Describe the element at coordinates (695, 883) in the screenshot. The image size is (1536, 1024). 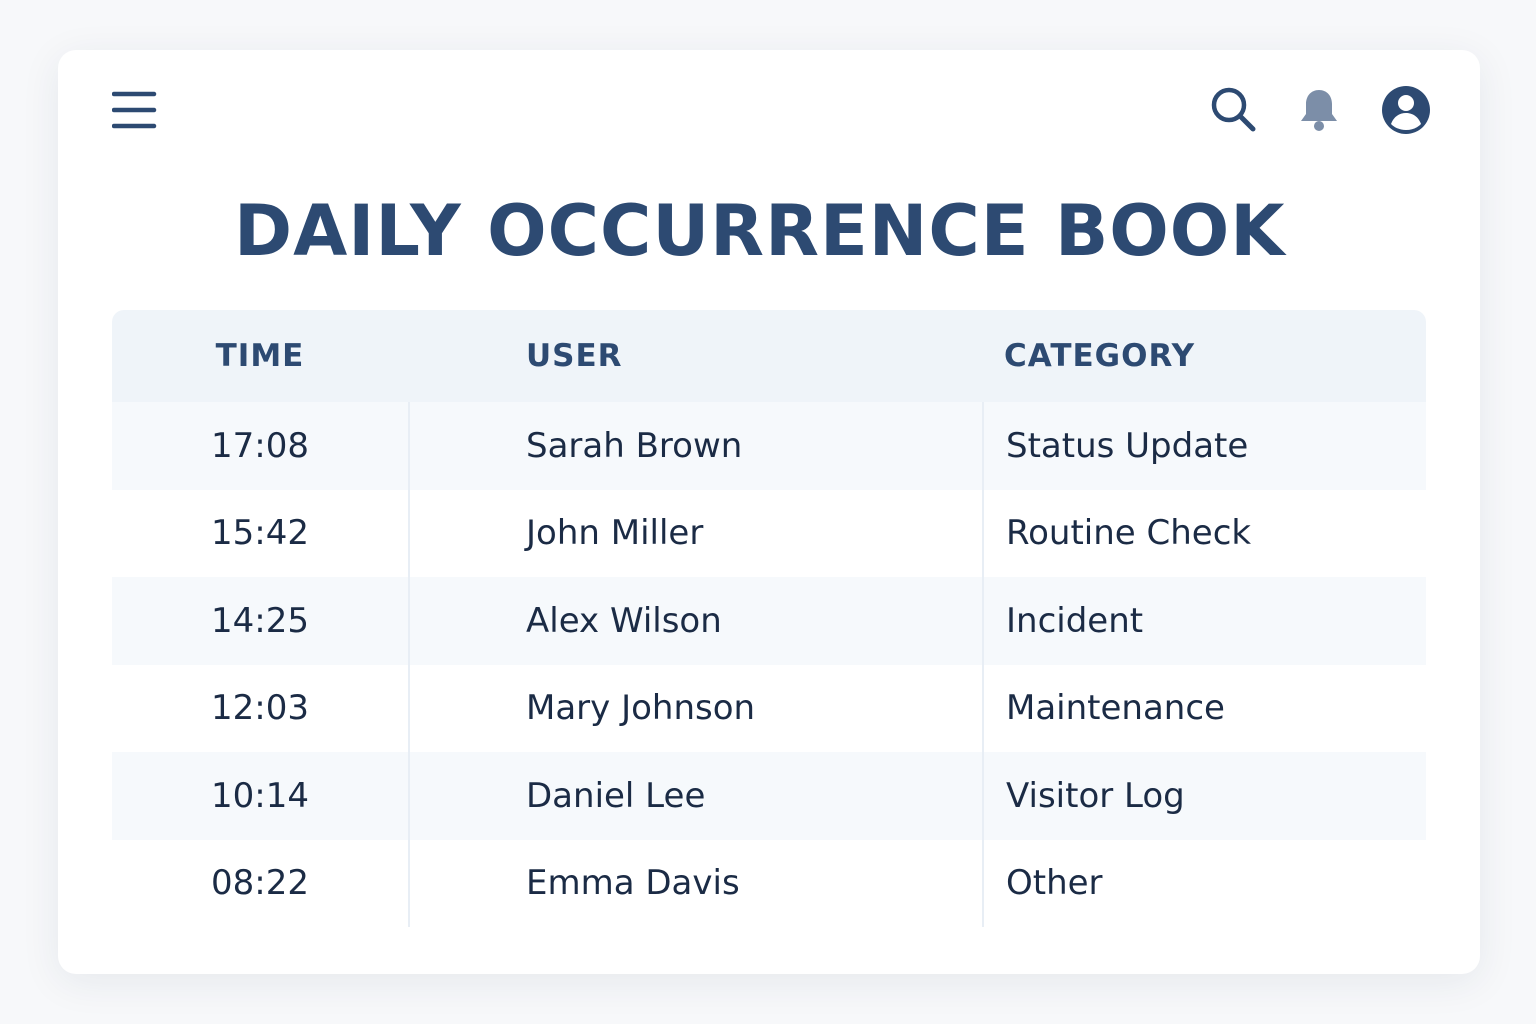
I see `table-cell: Emma Davis` at that location.